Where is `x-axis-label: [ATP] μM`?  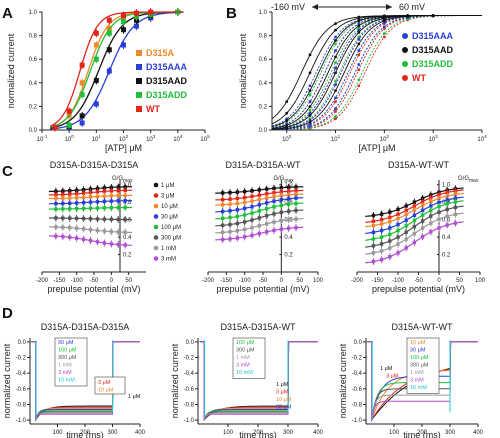 x-axis-label: [ATP] μM is located at coordinates (123, 148).